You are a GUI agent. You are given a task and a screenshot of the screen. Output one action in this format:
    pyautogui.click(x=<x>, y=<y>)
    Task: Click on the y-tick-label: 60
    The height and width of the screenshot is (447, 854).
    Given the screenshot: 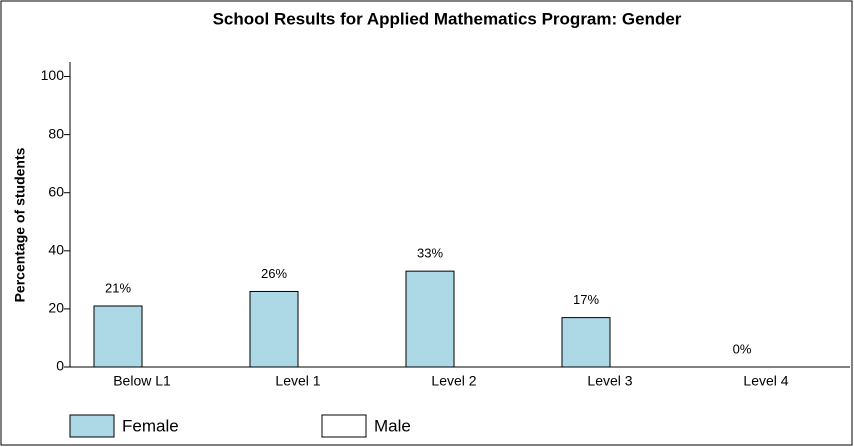 What is the action you would take?
    pyautogui.click(x=56, y=191)
    